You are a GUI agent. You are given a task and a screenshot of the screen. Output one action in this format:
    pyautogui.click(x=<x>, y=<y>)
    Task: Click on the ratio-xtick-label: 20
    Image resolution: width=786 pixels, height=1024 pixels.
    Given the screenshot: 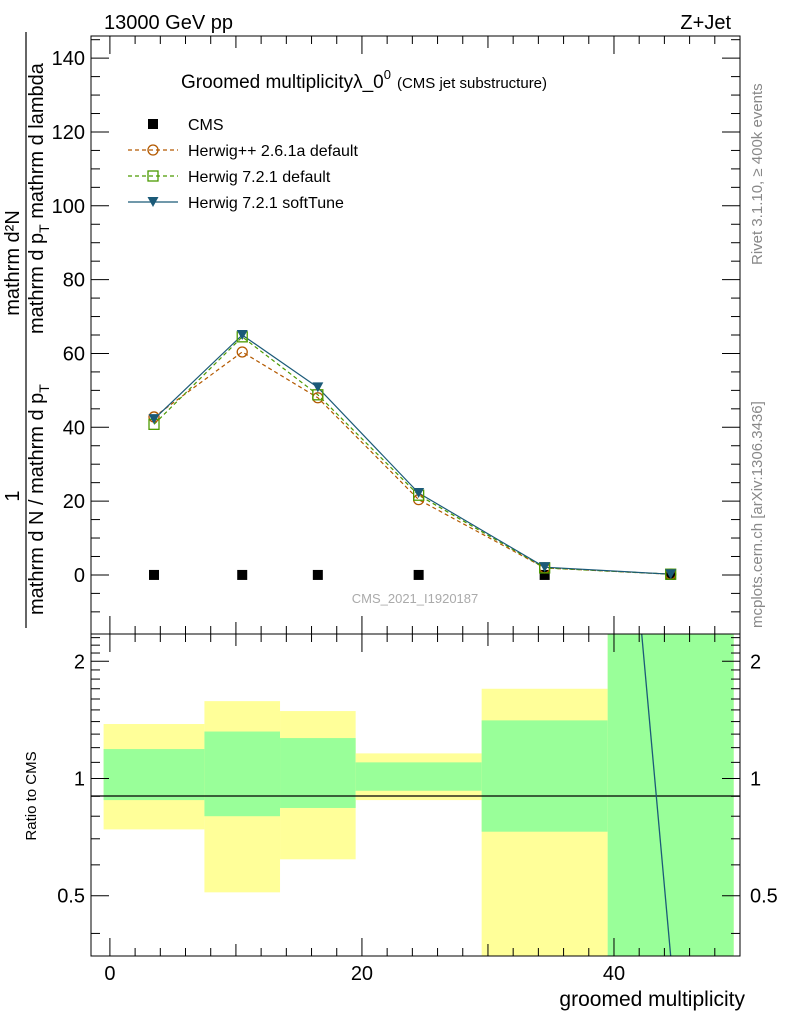 What is the action you would take?
    pyautogui.click(x=362, y=974)
    